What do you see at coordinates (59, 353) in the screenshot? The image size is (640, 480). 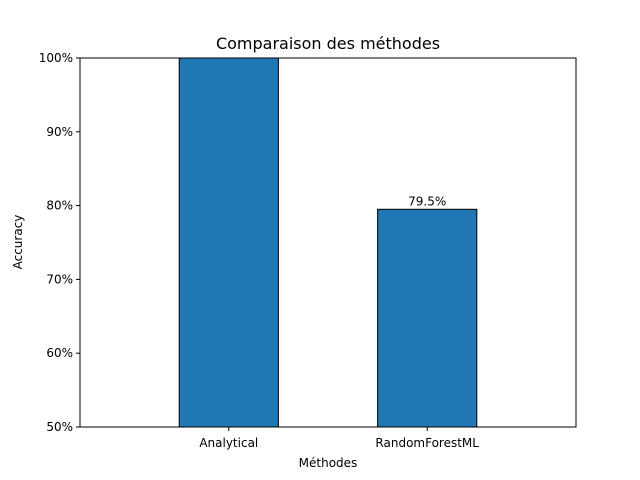 I see `y-tick-label: 60%` at bounding box center [59, 353].